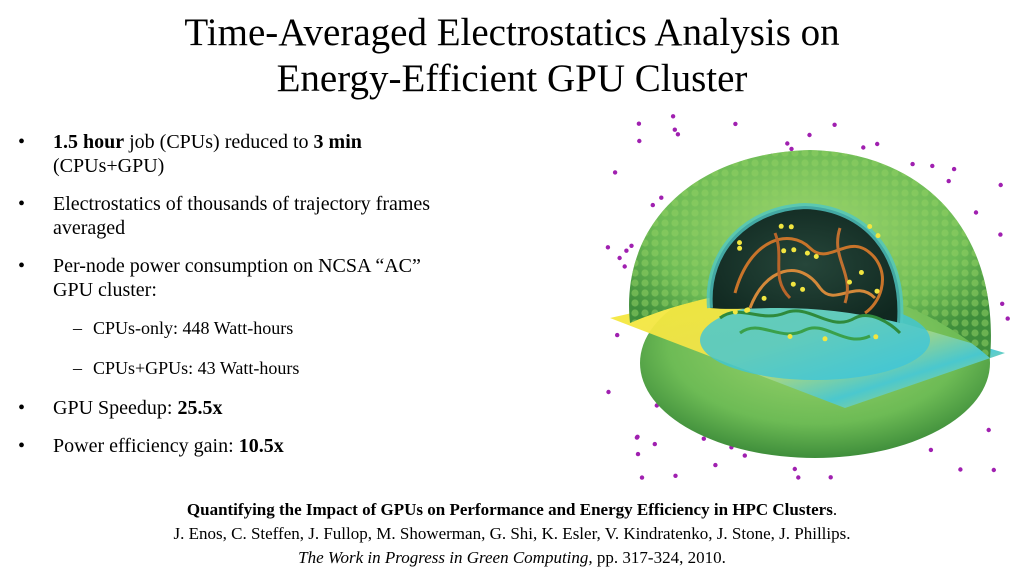 This screenshot has height=576, width=1024. I want to click on bullet-item-efficiency: • Power efficiency gain: 10.5x, so click(288, 446).